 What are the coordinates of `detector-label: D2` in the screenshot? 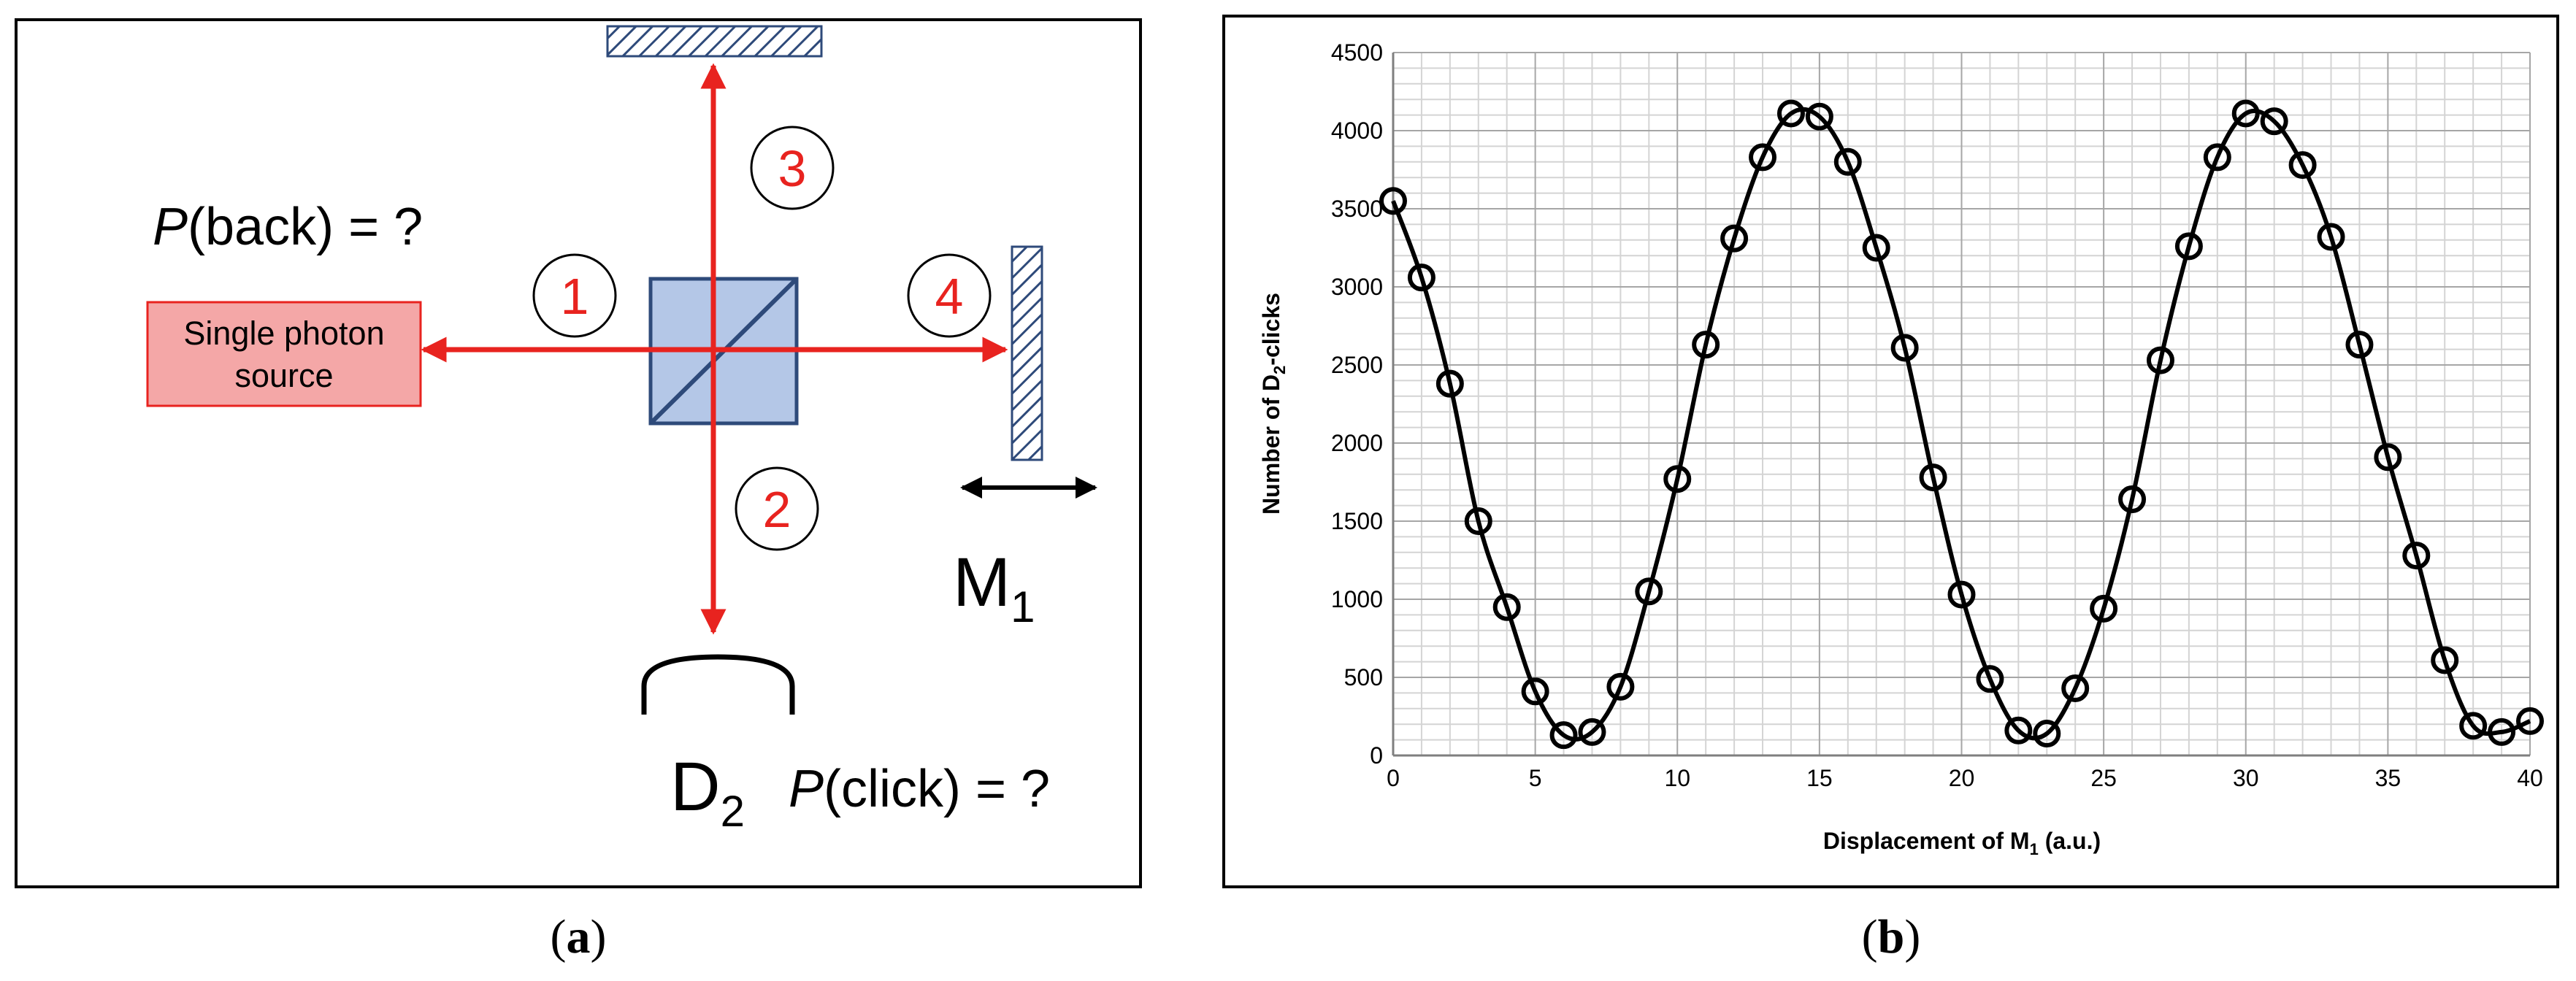 It's located at (707, 792).